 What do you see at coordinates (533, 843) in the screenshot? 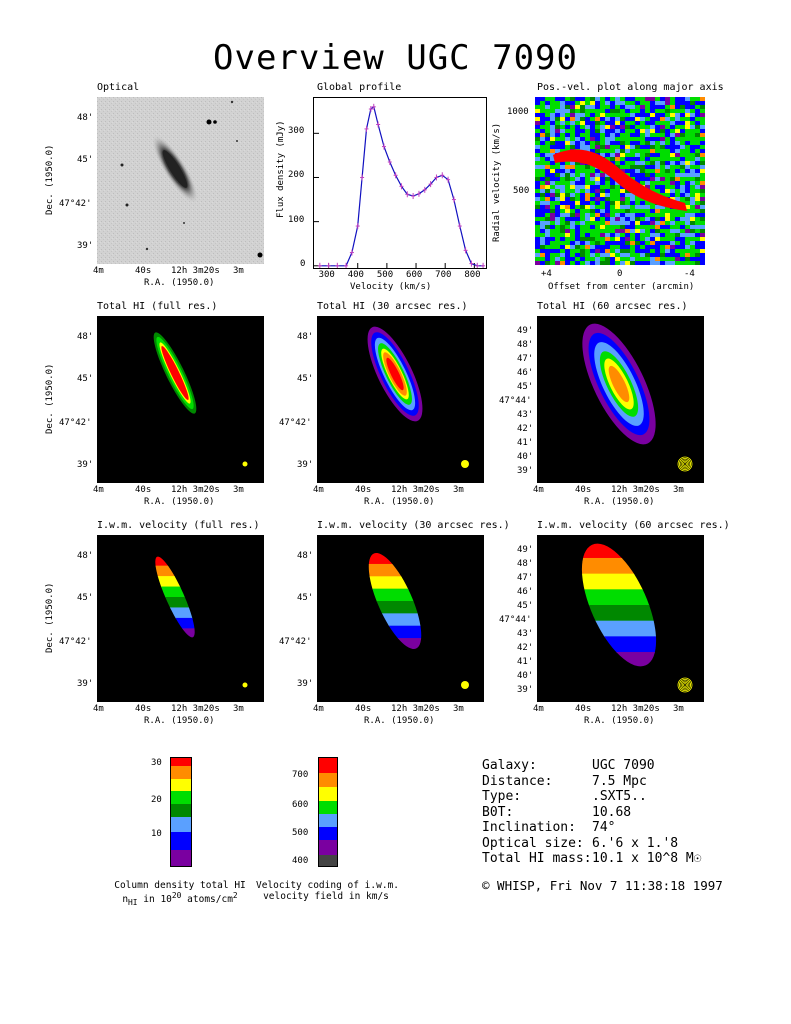
I see `info-label: Optical size:` at bounding box center [533, 843].